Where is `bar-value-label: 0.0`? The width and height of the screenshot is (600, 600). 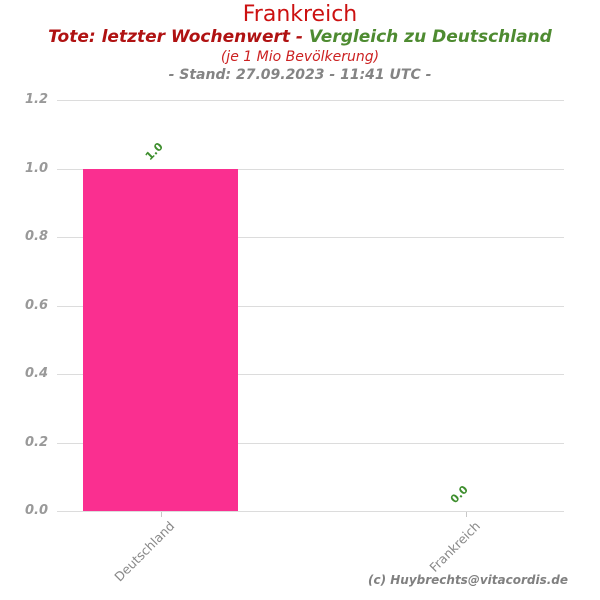
bar-value-label: 0.0 is located at coordinates (459, 494).